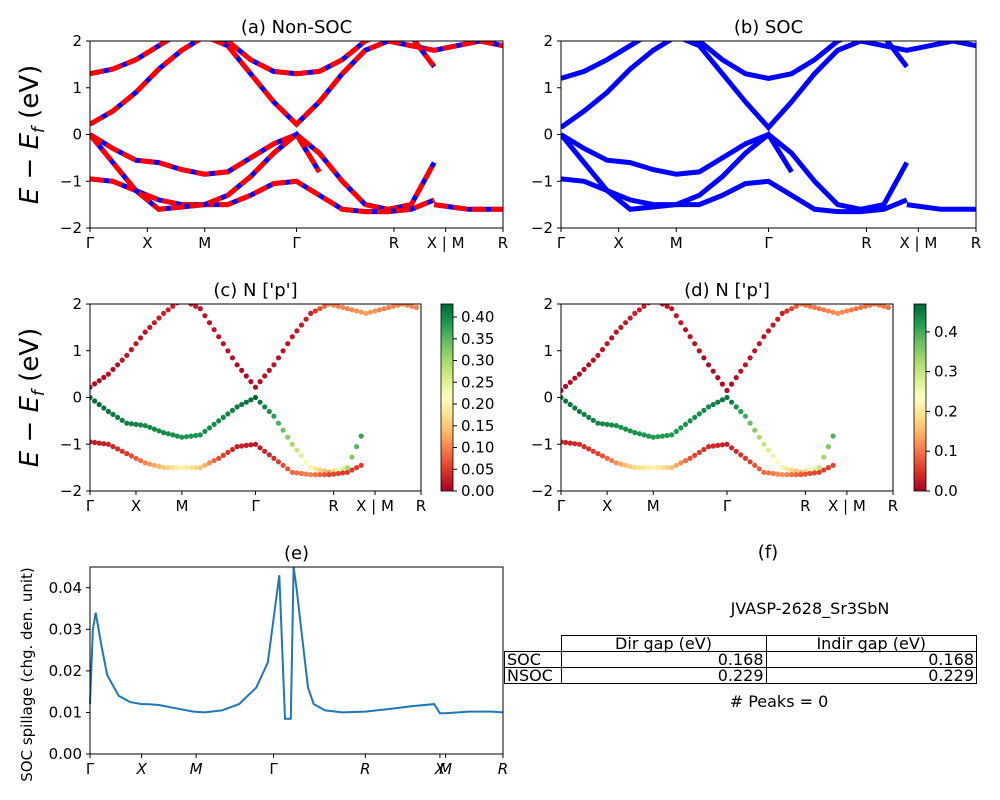  I want to click on x-tick-label: X, so click(618, 243).